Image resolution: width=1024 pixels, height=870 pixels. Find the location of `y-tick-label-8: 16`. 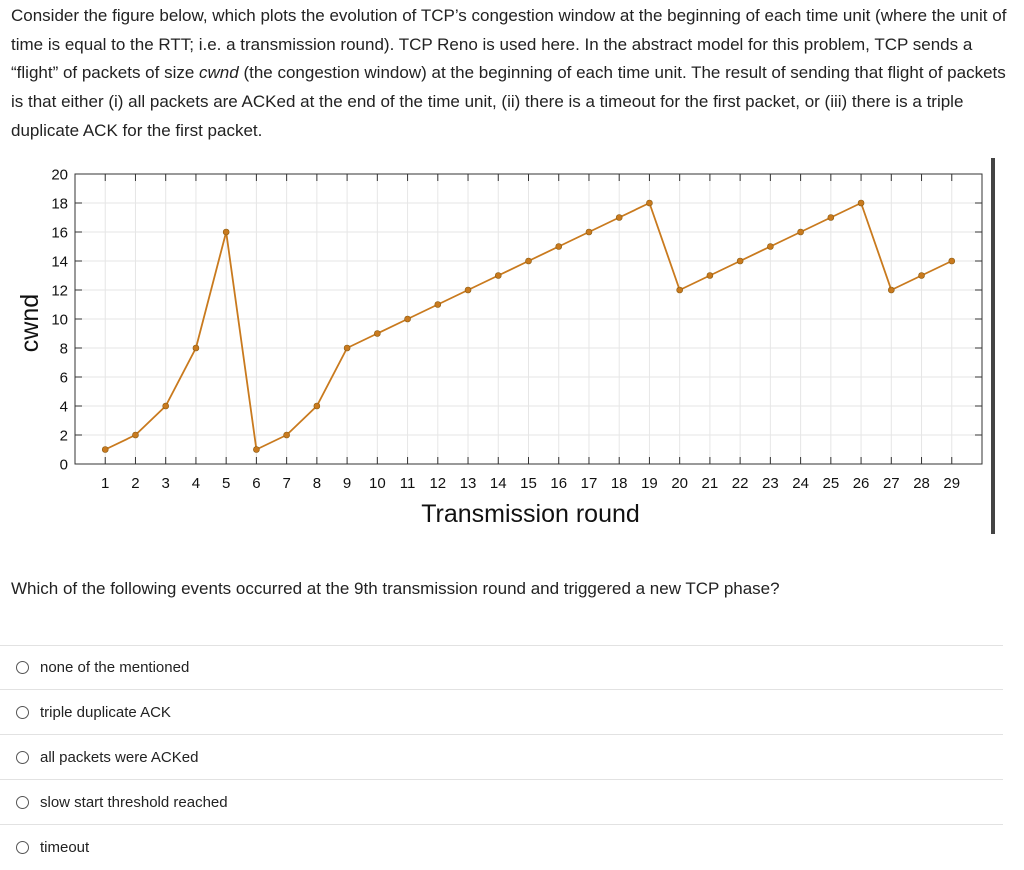

y-tick-label-8: 16 is located at coordinates (59, 233).